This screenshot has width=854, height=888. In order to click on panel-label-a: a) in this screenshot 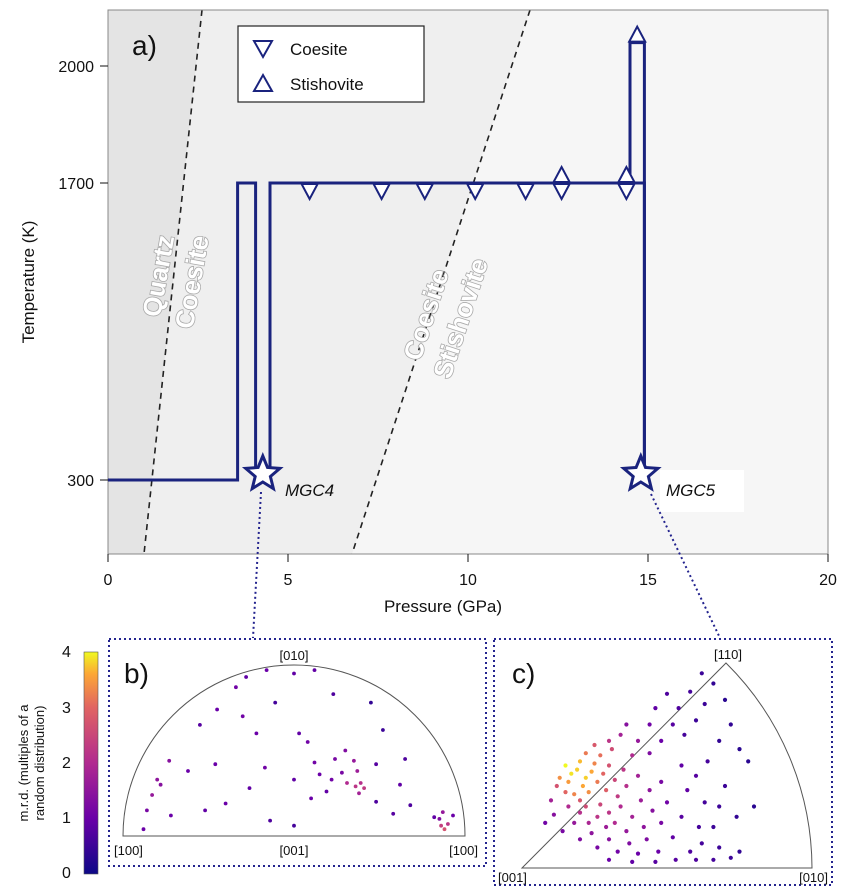, I will do `click(144, 45)`.